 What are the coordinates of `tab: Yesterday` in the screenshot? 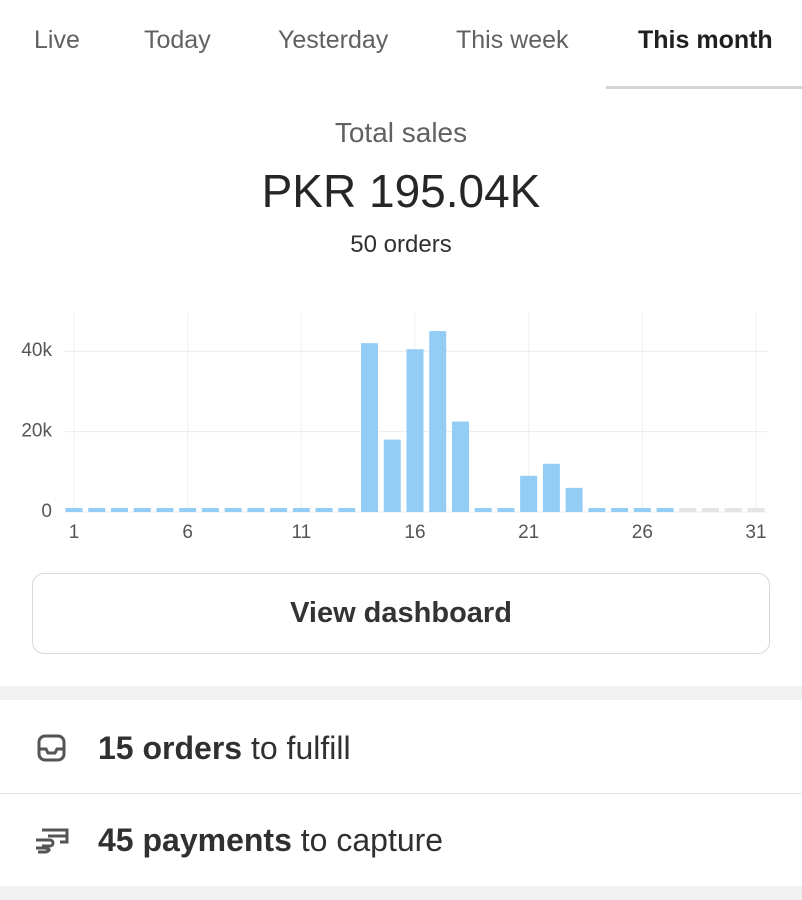 It's located at (333, 40).